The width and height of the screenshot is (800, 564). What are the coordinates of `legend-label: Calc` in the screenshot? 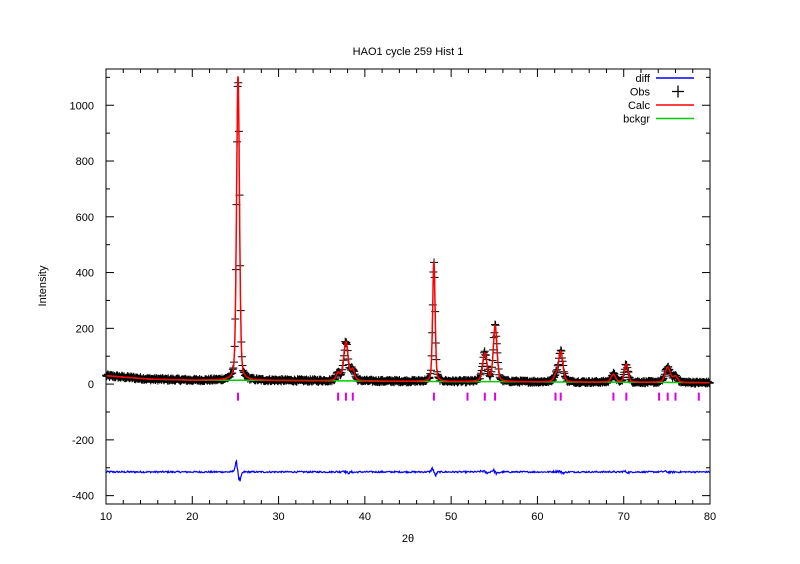 It's located at (639, 106).